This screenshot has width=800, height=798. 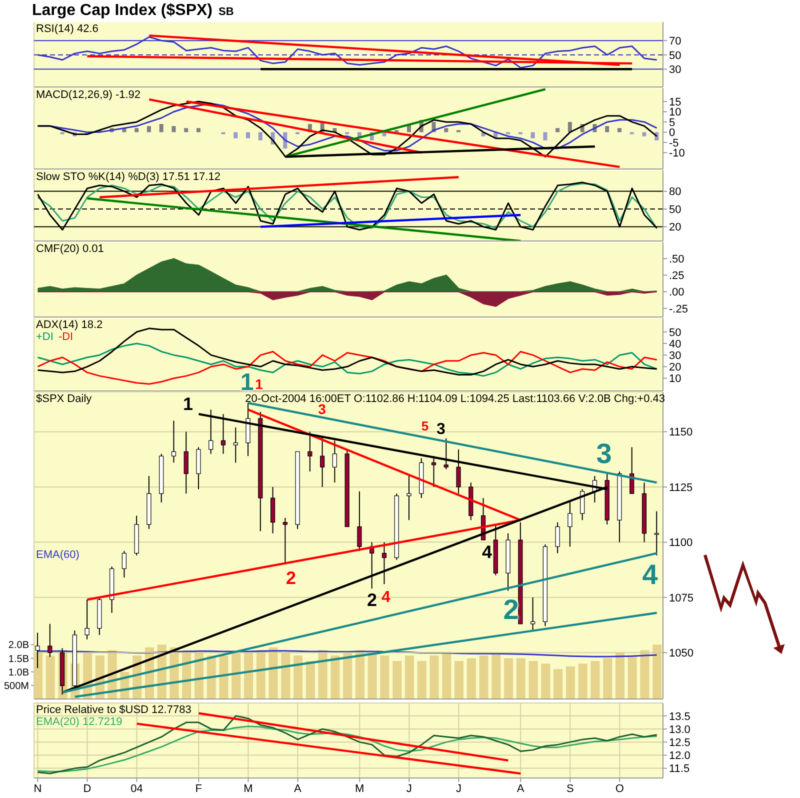 I want to click on y-tick-label: .50, so click(x=676, y=260).